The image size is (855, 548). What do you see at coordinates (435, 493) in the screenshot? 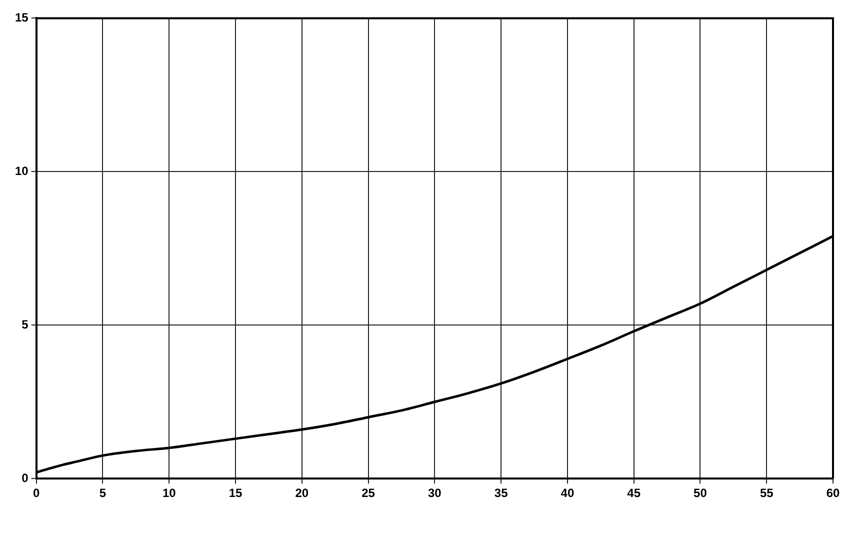
I see `x-tick-label: 30` at bounding box center [435, 493].